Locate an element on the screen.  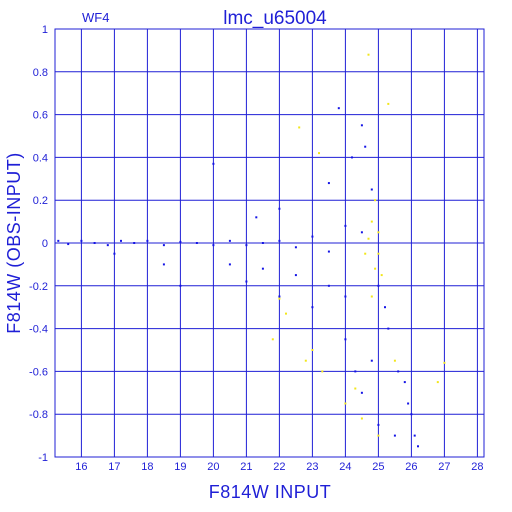
x-tick-label: 22 is located at coordinates (279, 467).